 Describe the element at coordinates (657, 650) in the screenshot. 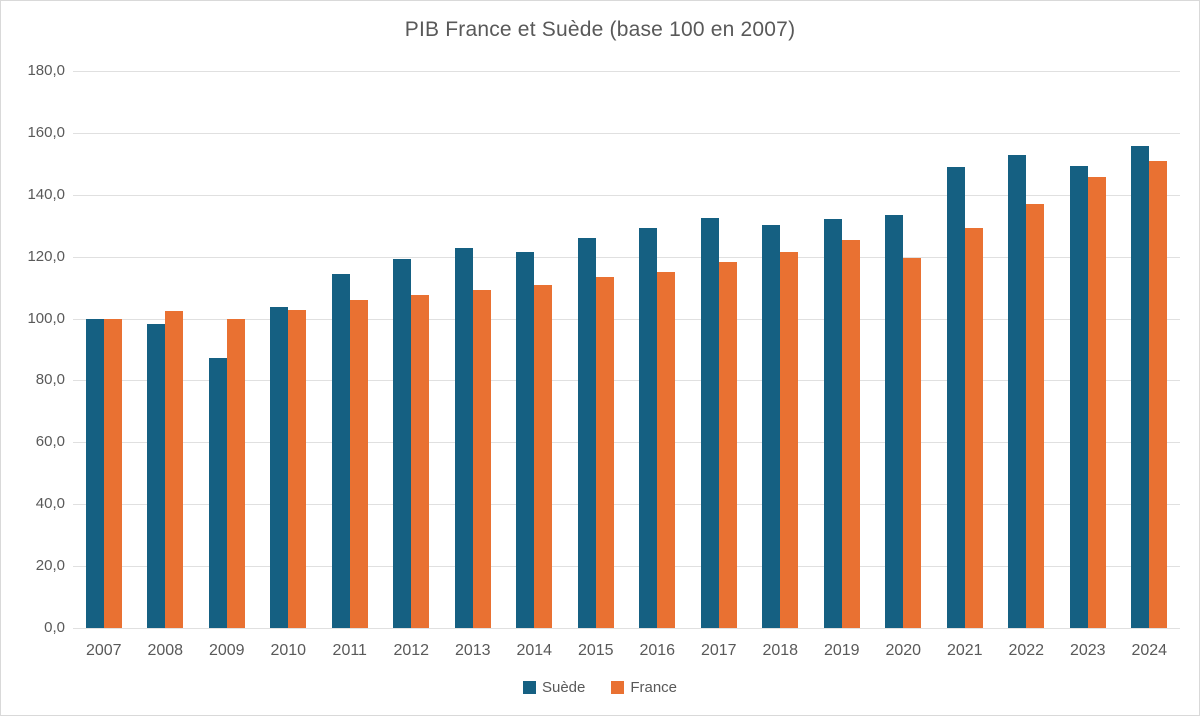

I see `x-tick-label: 2016` at that location.